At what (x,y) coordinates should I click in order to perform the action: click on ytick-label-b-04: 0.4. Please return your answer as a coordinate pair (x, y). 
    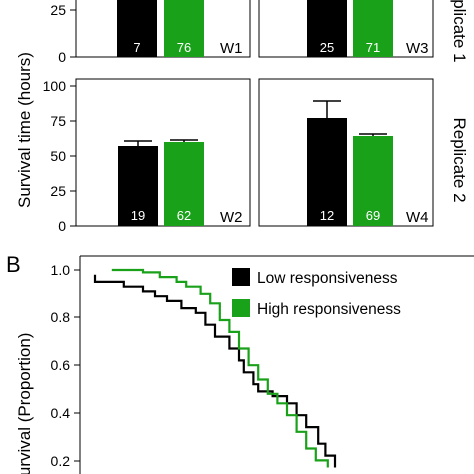
    Looking at the image, I should click on (61, 413).